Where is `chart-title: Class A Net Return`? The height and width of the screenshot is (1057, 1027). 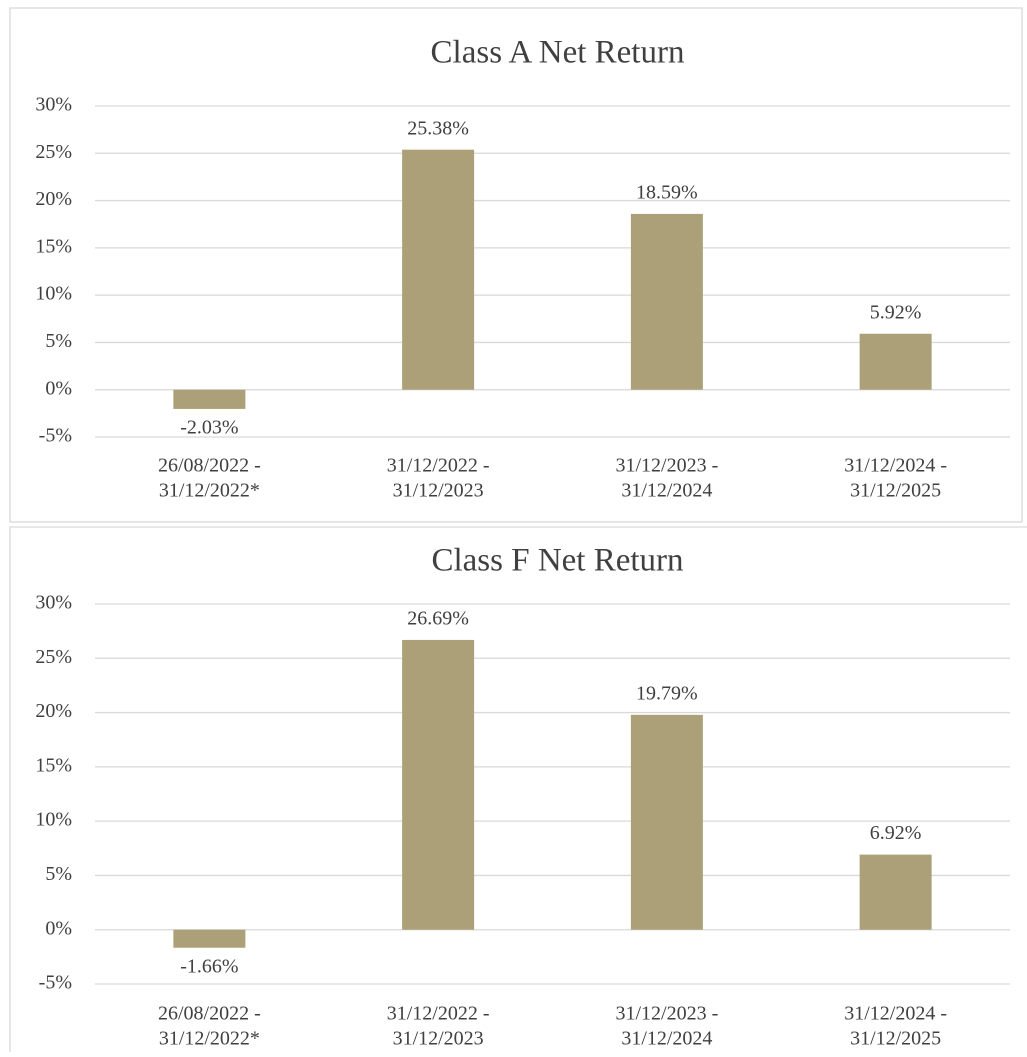
chart-title: Class A Net Return is located at coordinates (558, 53).